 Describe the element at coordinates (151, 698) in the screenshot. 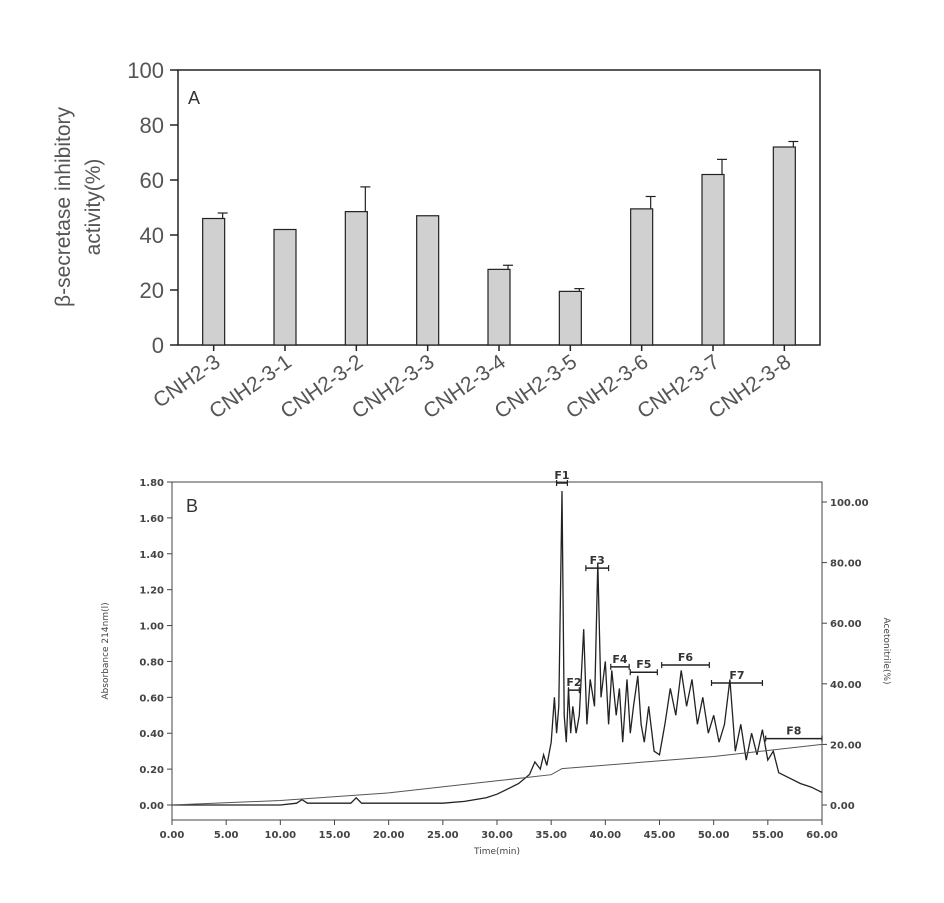

I see `left-y-tick-label: 0.60` at that location.